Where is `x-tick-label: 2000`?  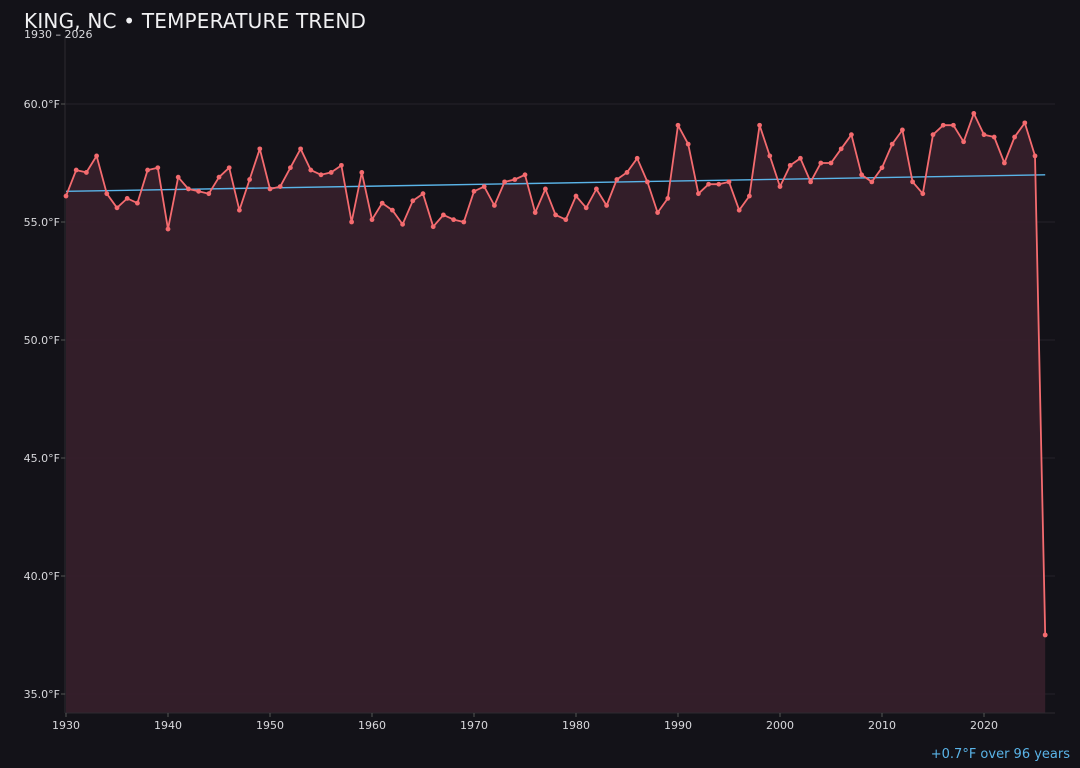
x-tick-label: 2000 is located at coordinates (780, 725).